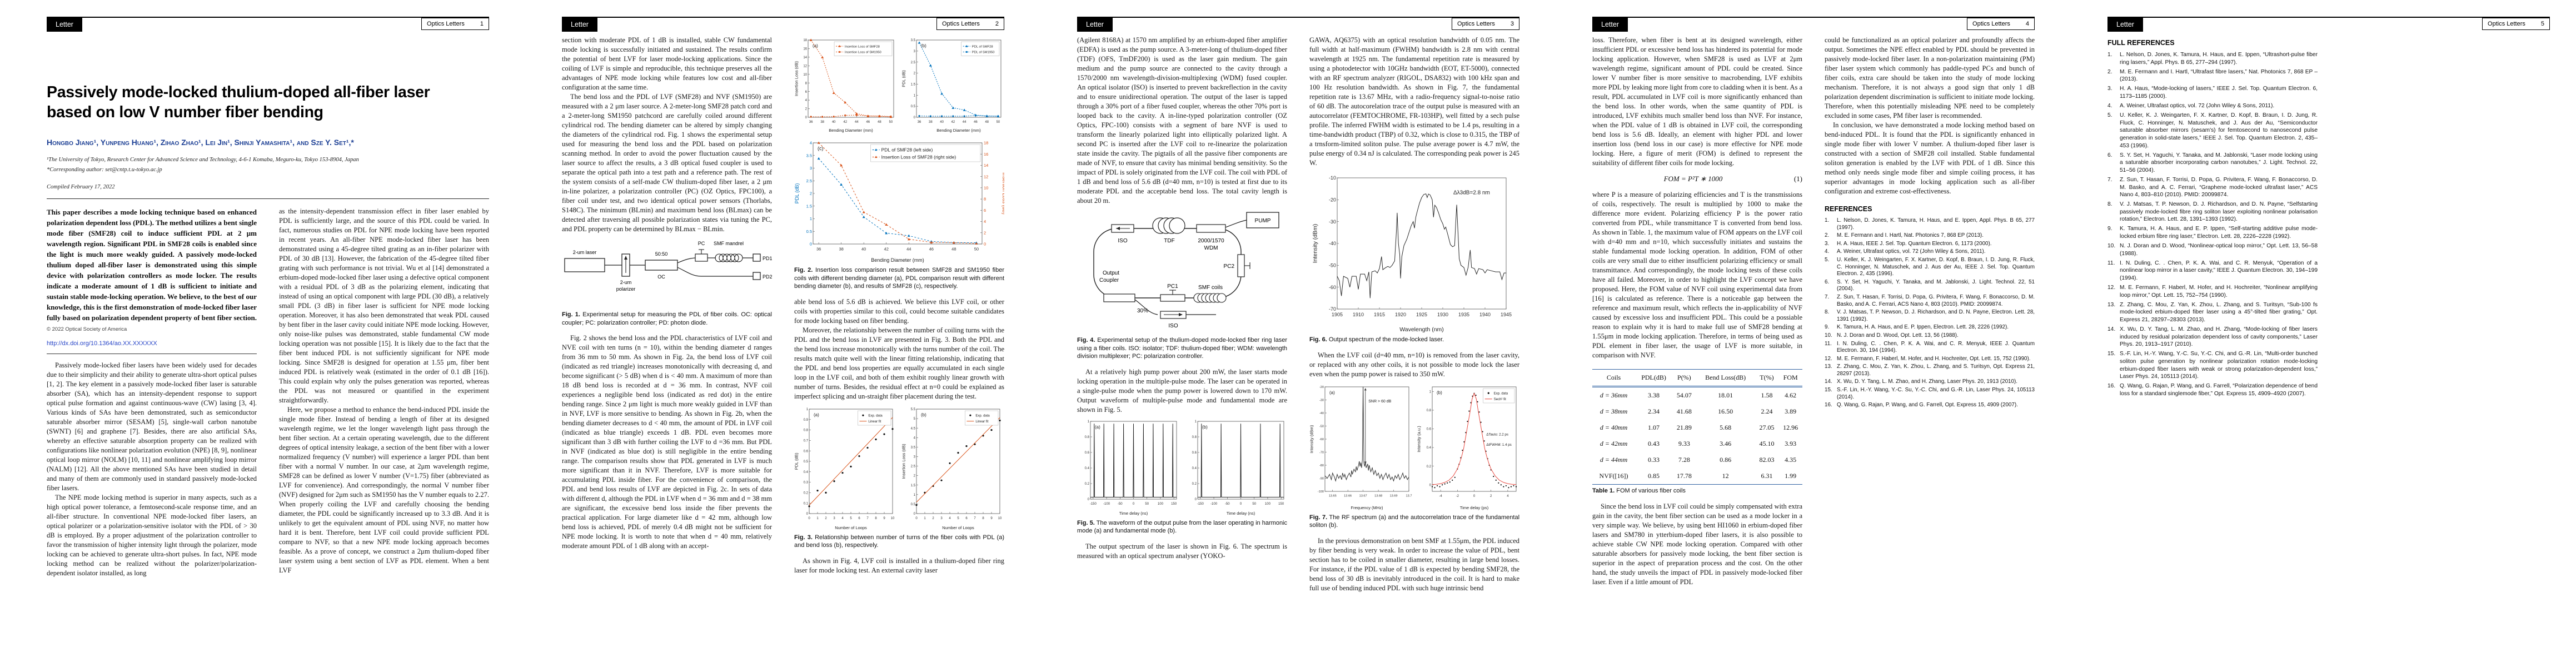 This screenshot has width=2576, height=667. Describe the element at coordinates (986, 154) in the screenshot. I see `svg-text: 16` at that location.